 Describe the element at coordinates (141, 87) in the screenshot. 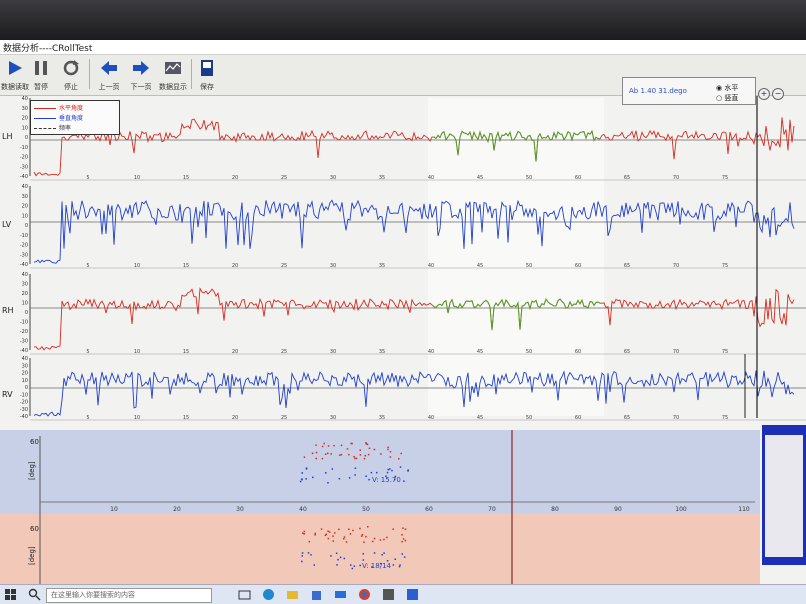

I see `next-page-label: 下一页` at that location.